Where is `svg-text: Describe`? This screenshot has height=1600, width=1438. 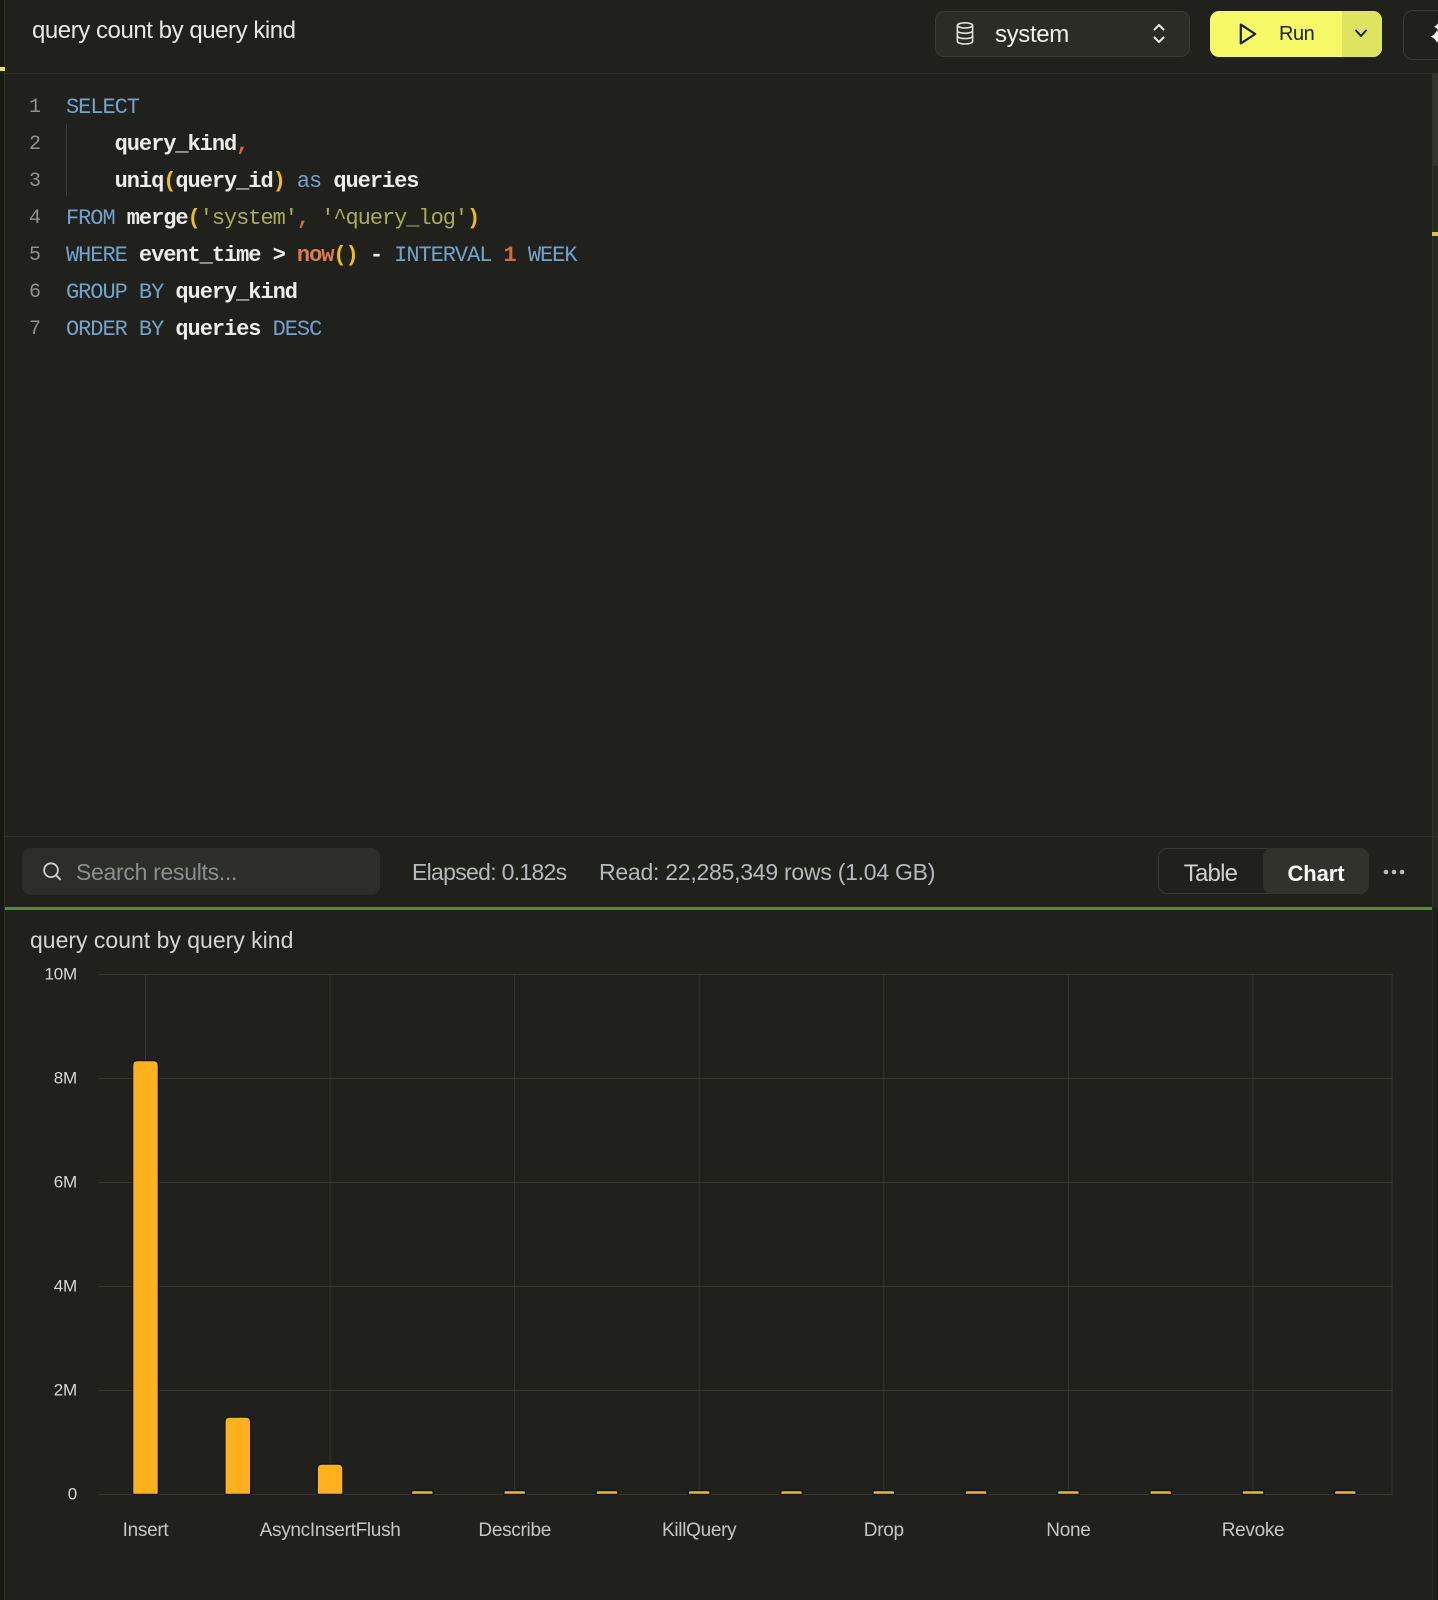
svg-text: Describe is located at coordinates (514, 1530).